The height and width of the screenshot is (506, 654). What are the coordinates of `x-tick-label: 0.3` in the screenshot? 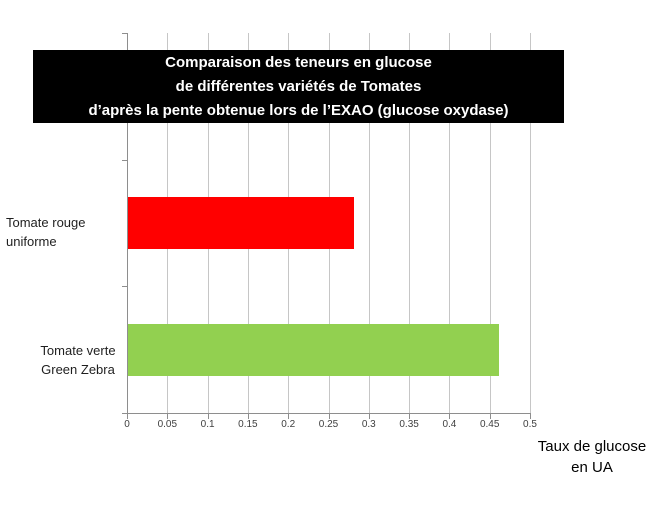 It's located at (368, 424).